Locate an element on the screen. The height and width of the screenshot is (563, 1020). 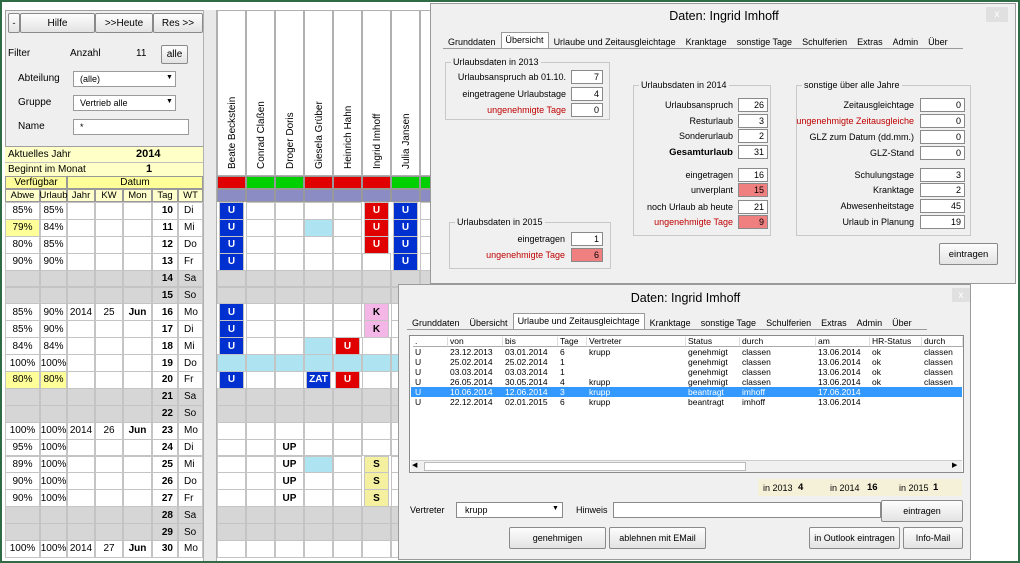
table-cell: 03.01.2014 is located at coordinates (526, 352).